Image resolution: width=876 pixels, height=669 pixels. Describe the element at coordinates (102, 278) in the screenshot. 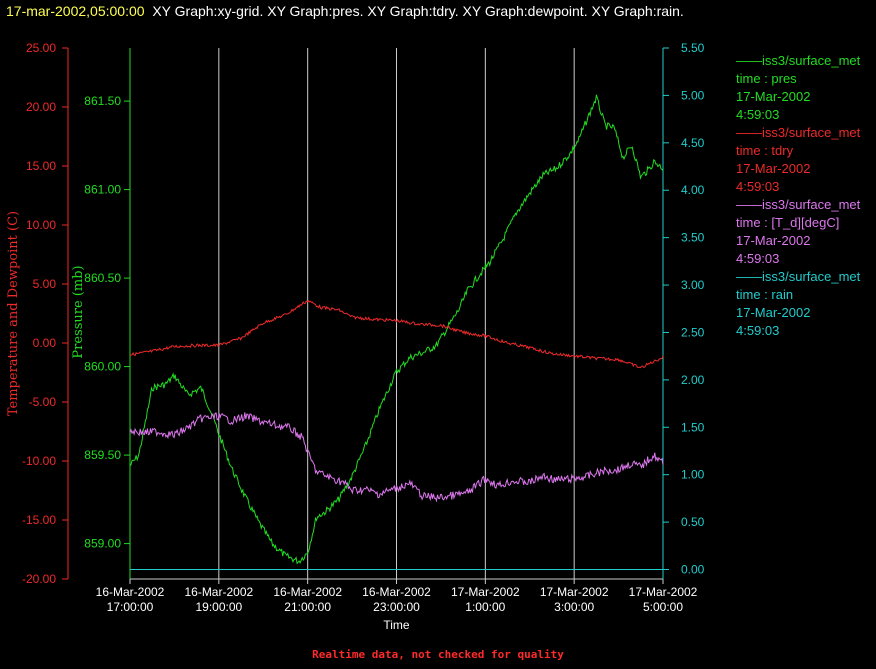

I see `pressure-tick-label: 860.50` at that location.